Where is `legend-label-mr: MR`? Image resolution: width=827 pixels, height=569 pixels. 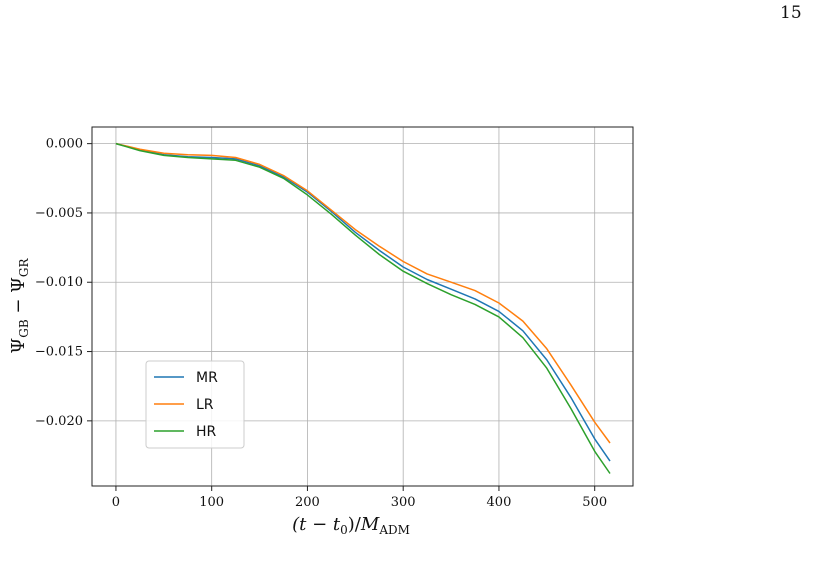 legend-label-mr: MR is located at coordinates (207, 378).